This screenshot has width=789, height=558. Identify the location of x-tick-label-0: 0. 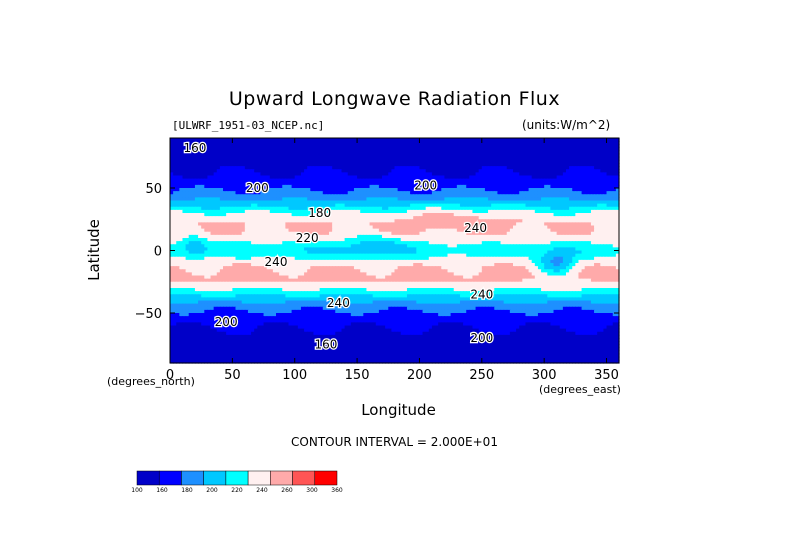
(170, 375).